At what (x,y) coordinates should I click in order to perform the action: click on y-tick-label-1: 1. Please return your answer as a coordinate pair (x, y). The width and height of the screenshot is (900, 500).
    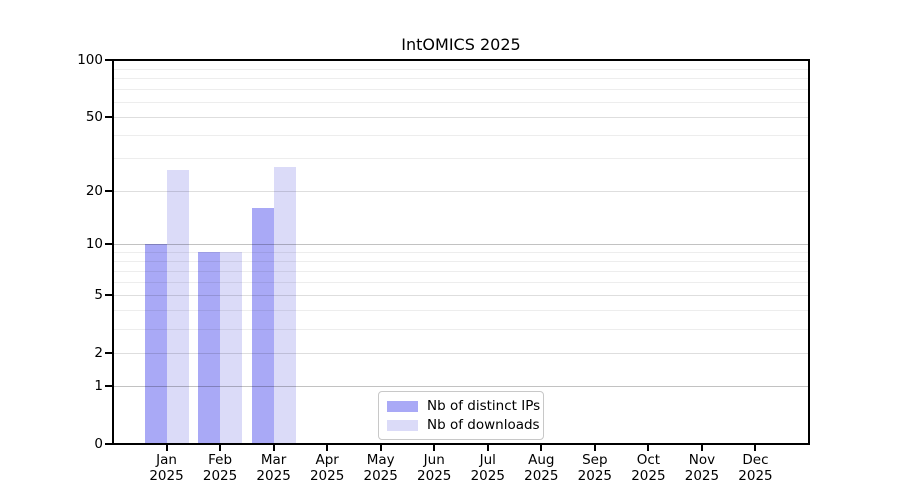
    Looking at the image, I should click on (98, 386).